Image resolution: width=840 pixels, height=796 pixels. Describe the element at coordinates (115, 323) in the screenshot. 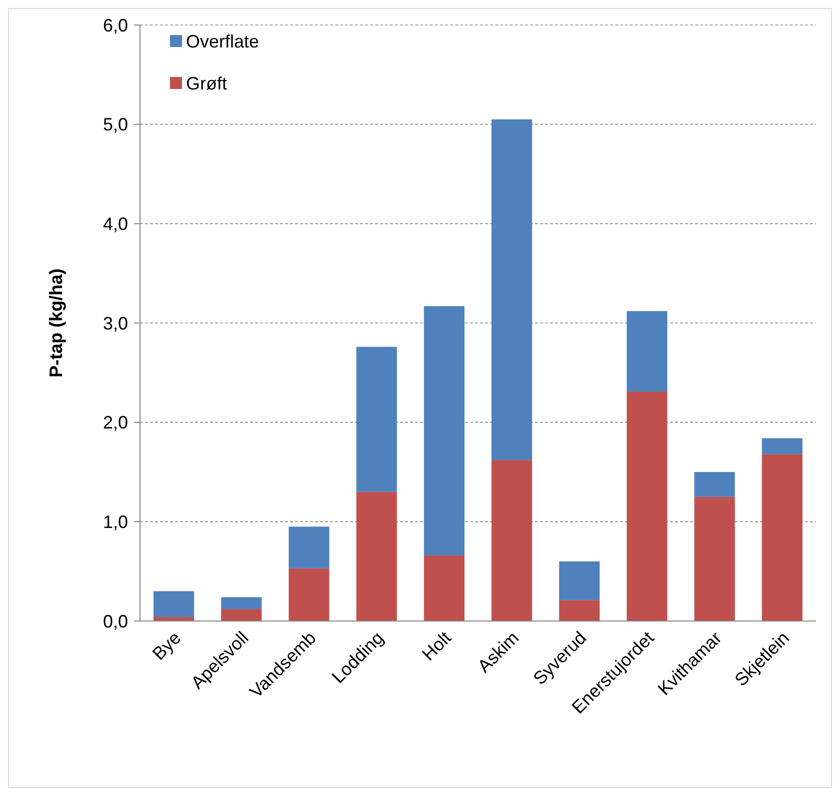

I see `y-tick-label: 3,0` at that location.